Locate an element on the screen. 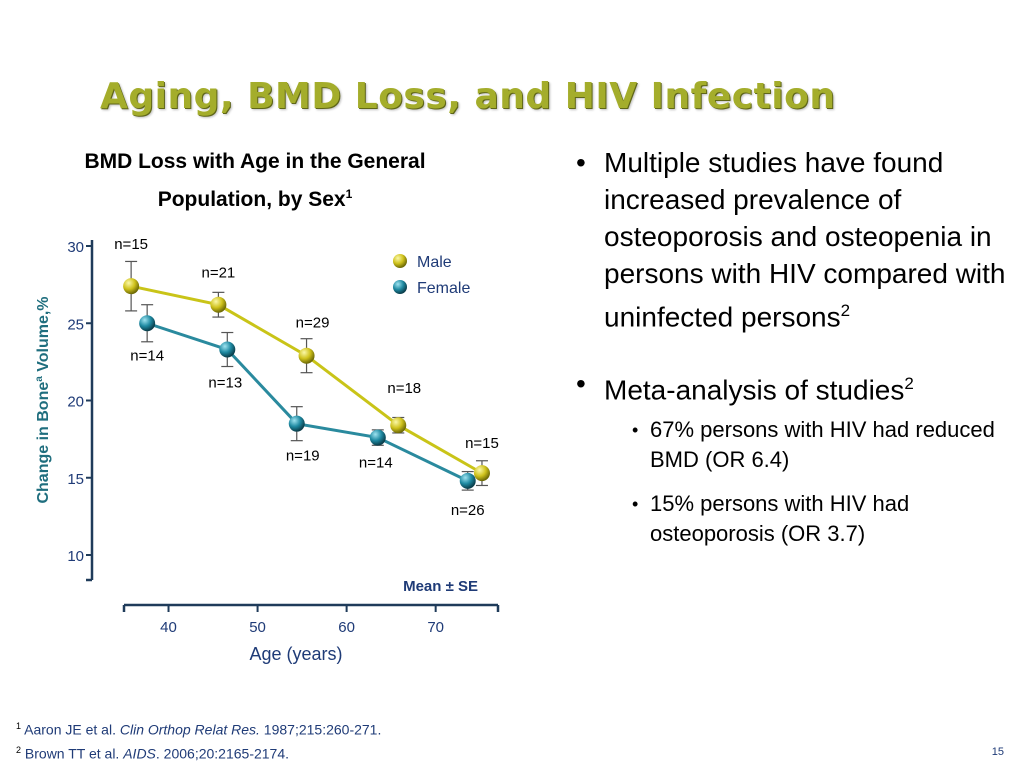  chart-title-ref: 1 is located at coordinates (349, 194).